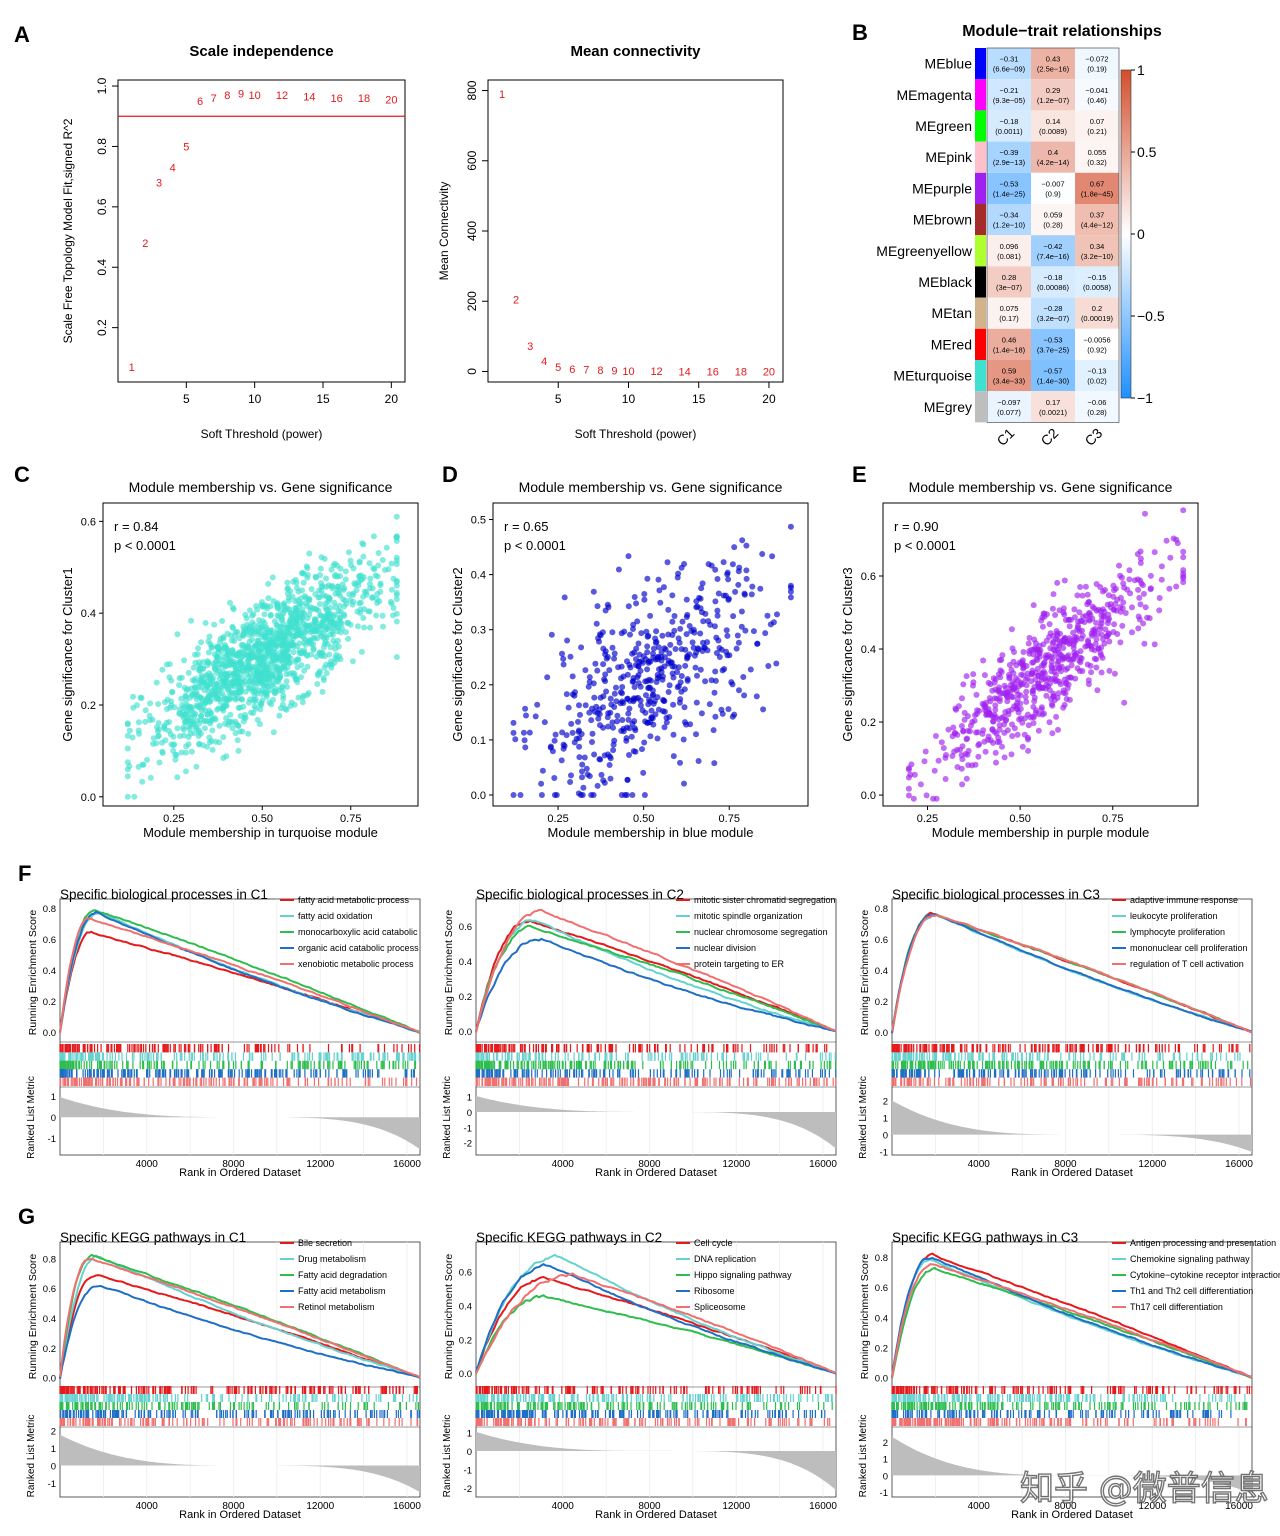  Describe the element at coordinates (472, 301) in the screenshot. I see `y-tick-label: 200` at that location.